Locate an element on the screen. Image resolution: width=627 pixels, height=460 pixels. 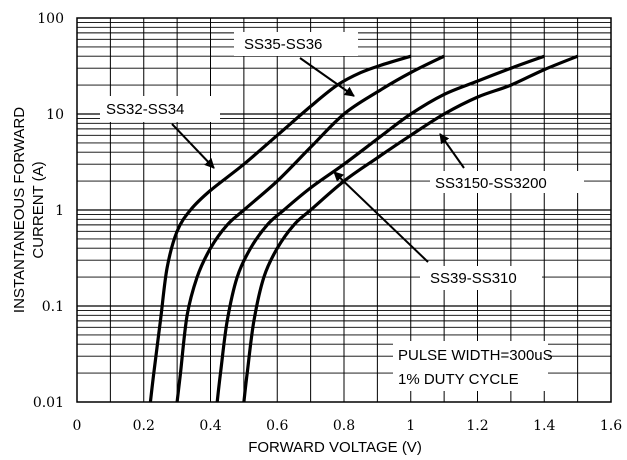
y-tick-label: 100 is located at coordinates (50, 19).